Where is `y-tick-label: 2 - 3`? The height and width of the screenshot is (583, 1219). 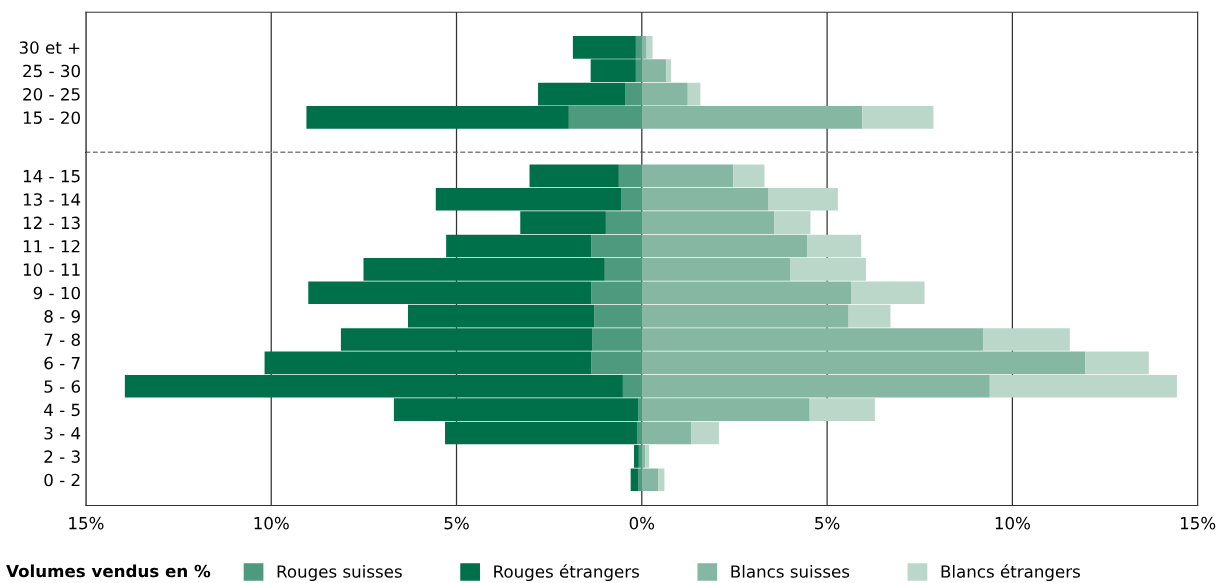
y-tick-label: 2 - 3 is located at coordinates (62, 456).